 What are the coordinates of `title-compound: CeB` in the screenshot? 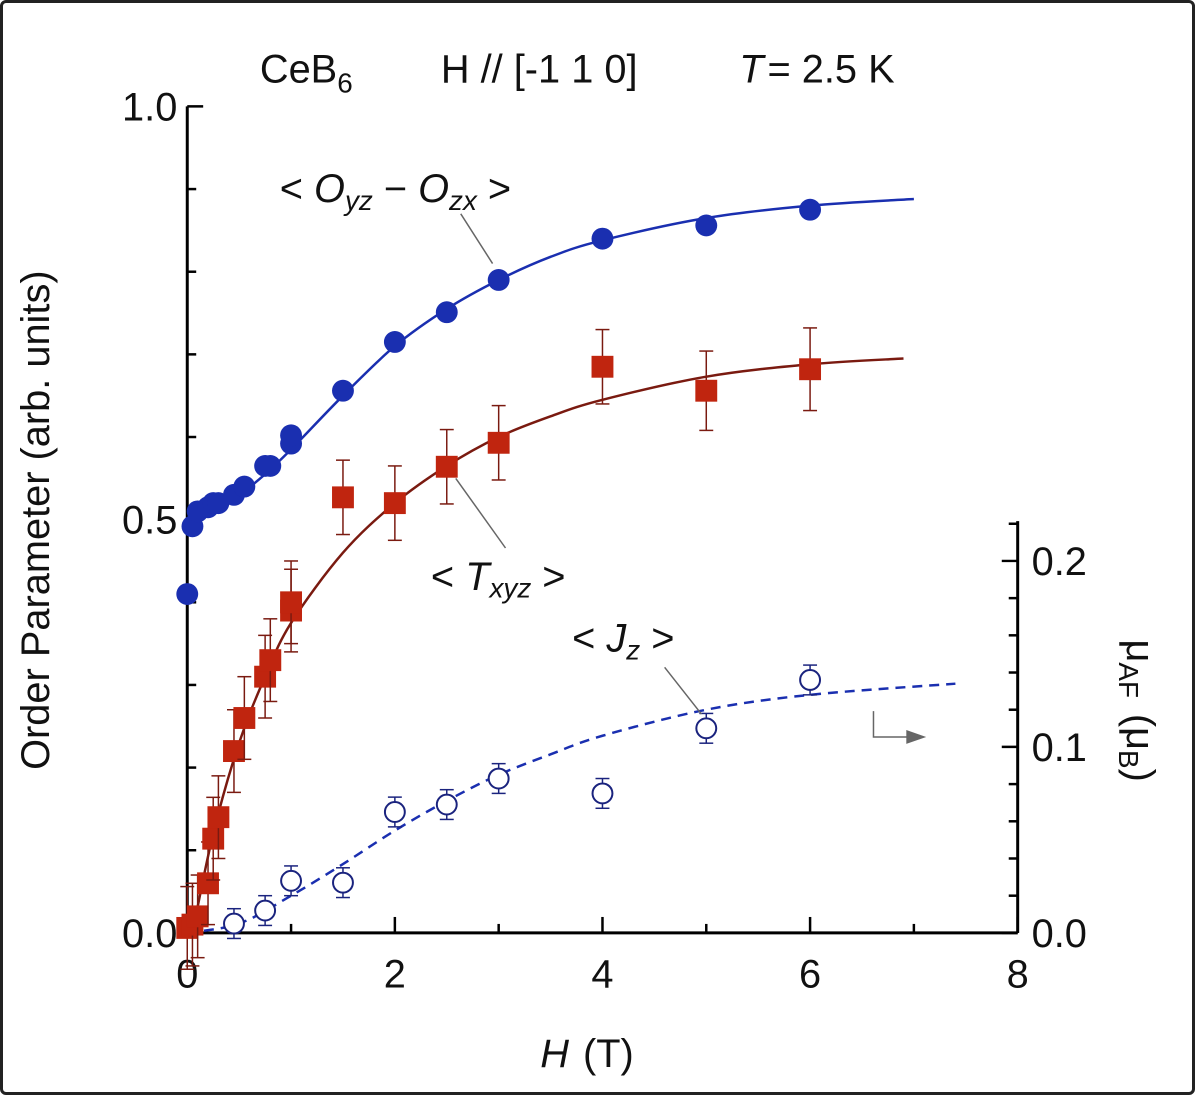 It's located at (298, 70).